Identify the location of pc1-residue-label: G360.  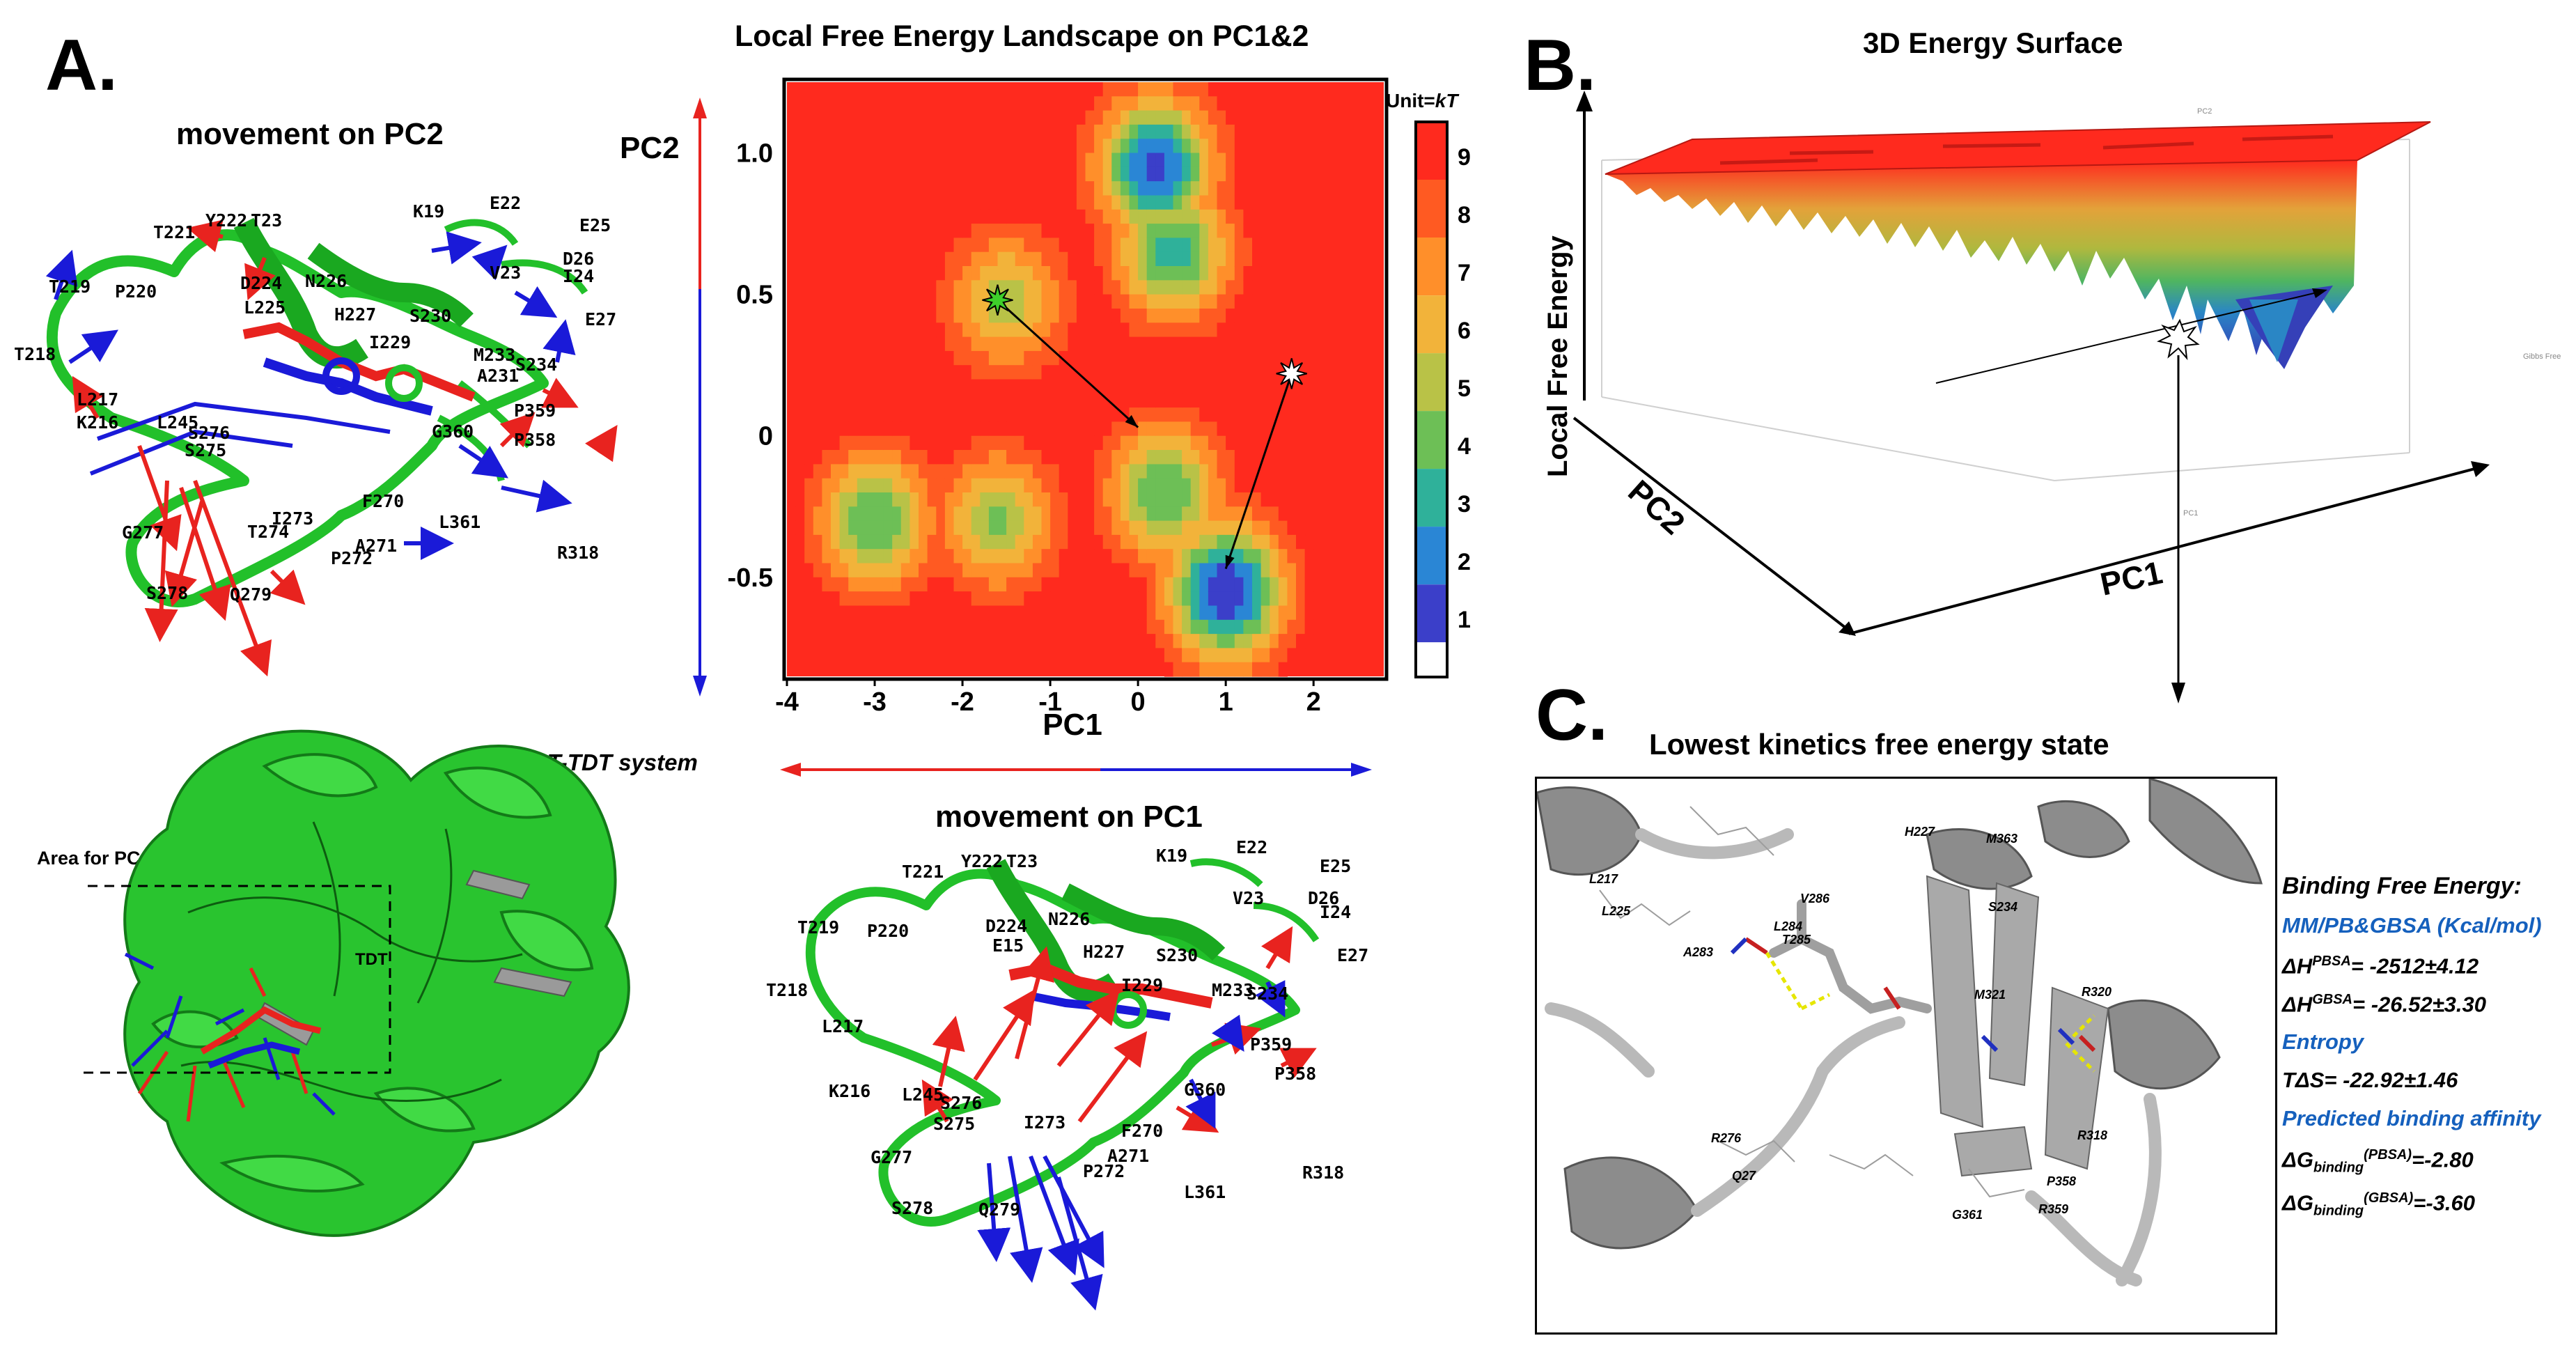
(1205, 1090).